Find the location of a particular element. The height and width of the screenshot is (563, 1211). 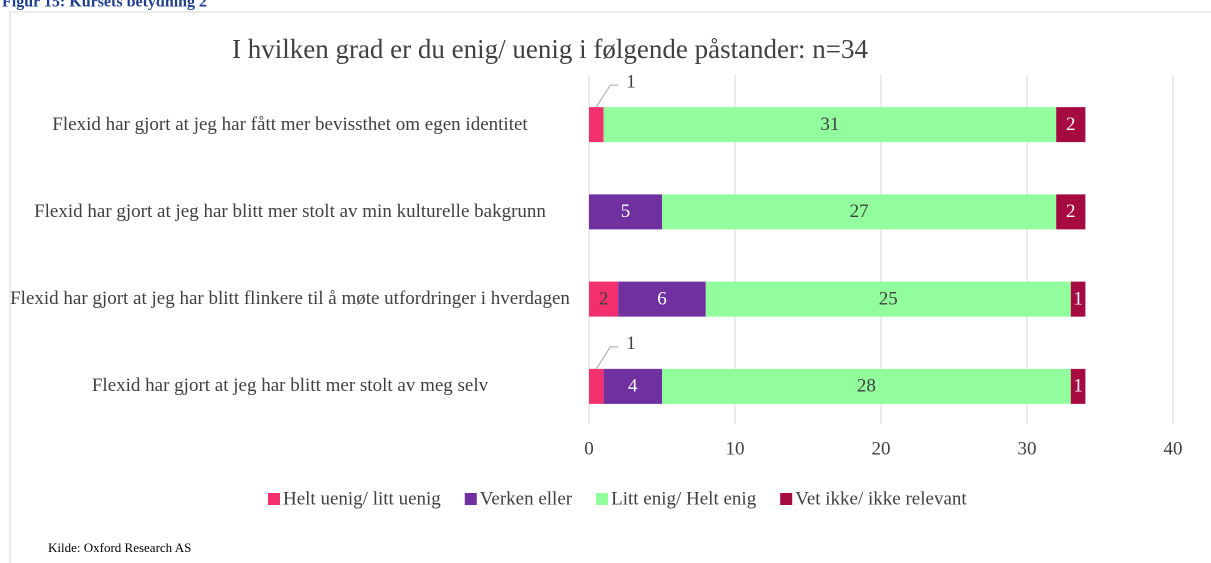

data-label: 28 is located at coordinates (866, 386).